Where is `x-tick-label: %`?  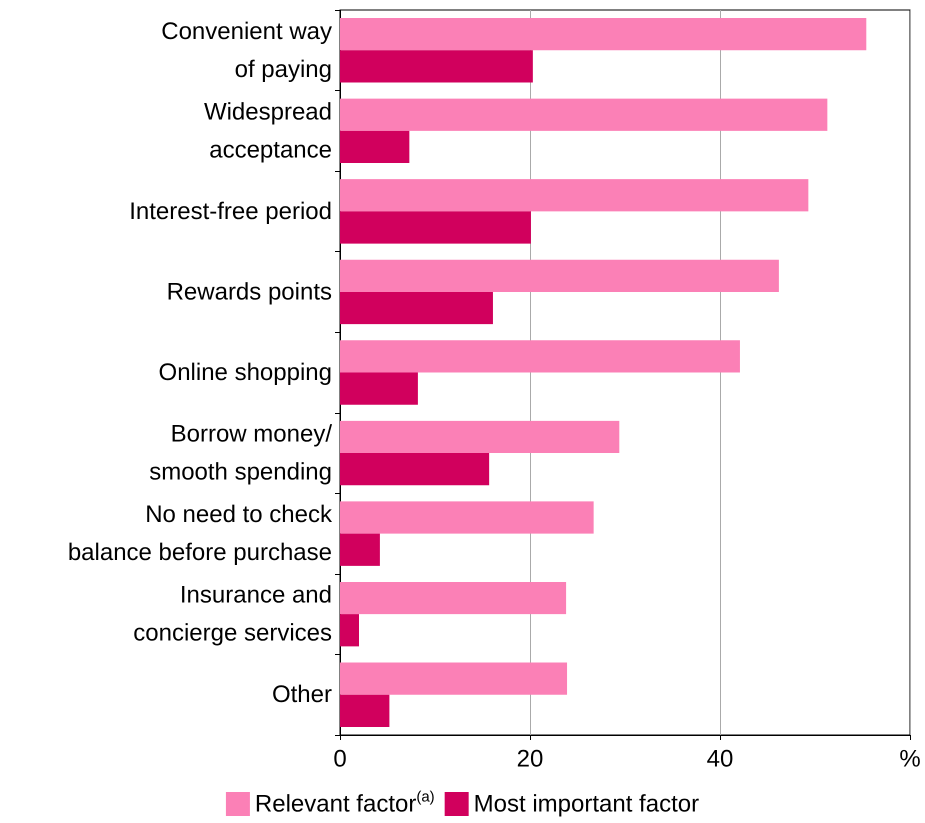 x-tick-label: % is located at coordinates (910, 759).